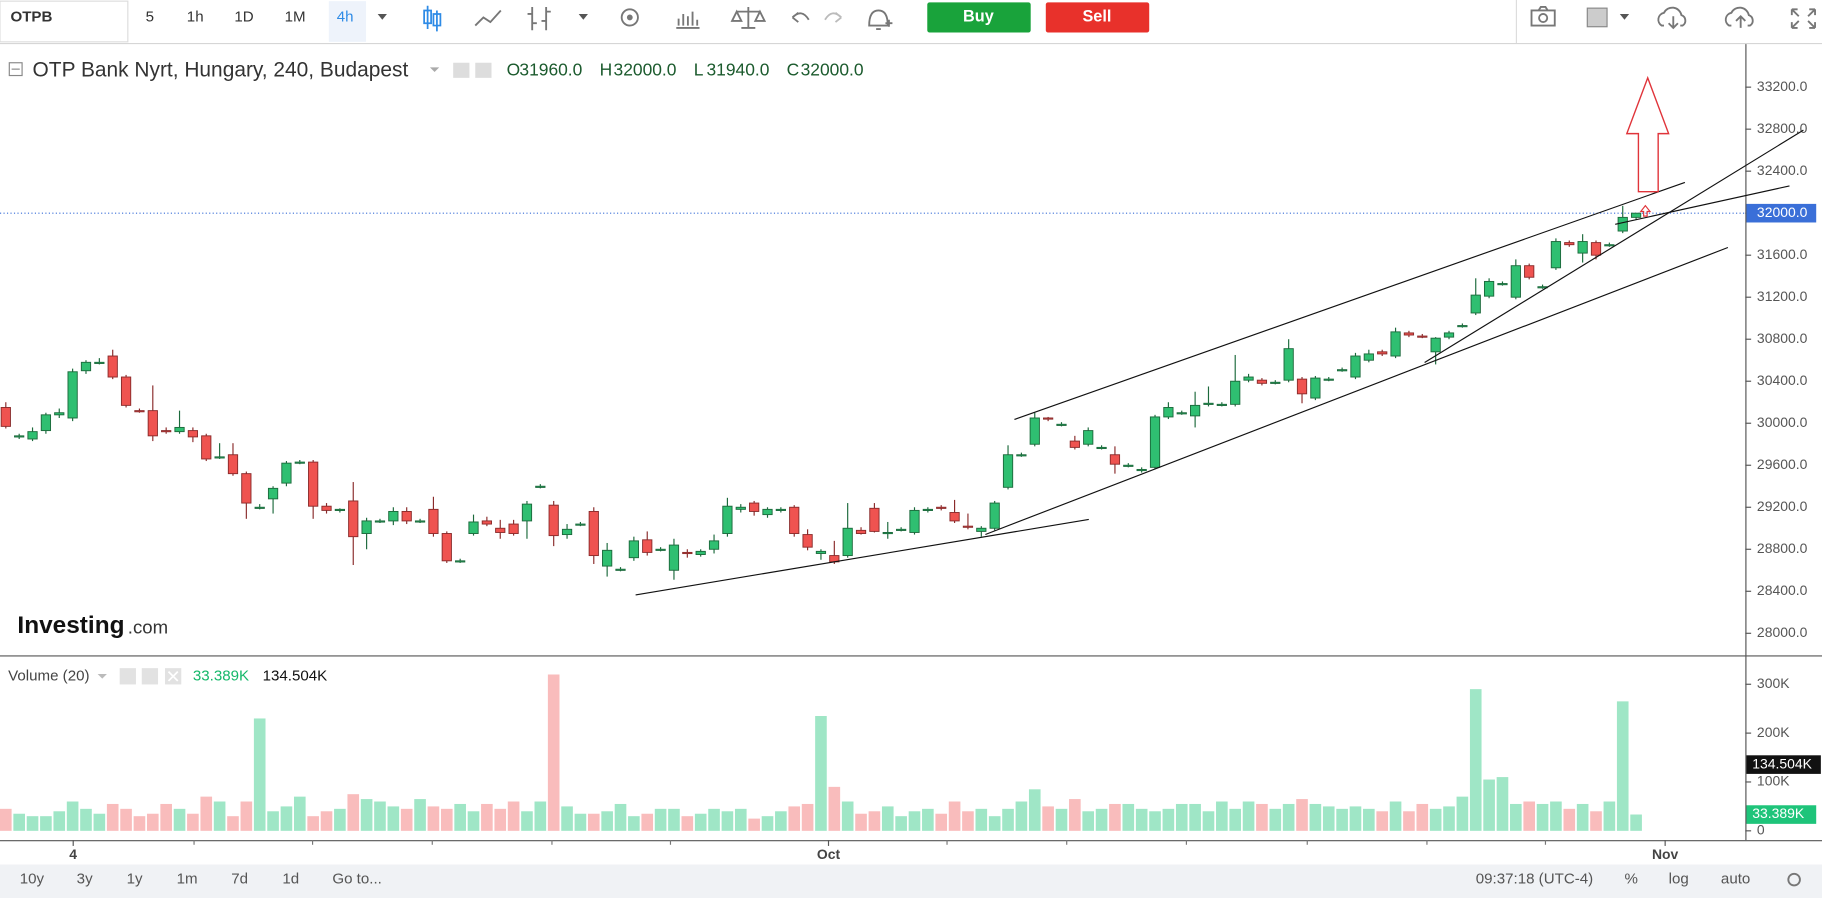 The height and width of the screenshot is (898, 1822). What do you see at coordinates (195, 16) in the screenshot?
I see `interval: 1h` at bounding box center [195, 16].